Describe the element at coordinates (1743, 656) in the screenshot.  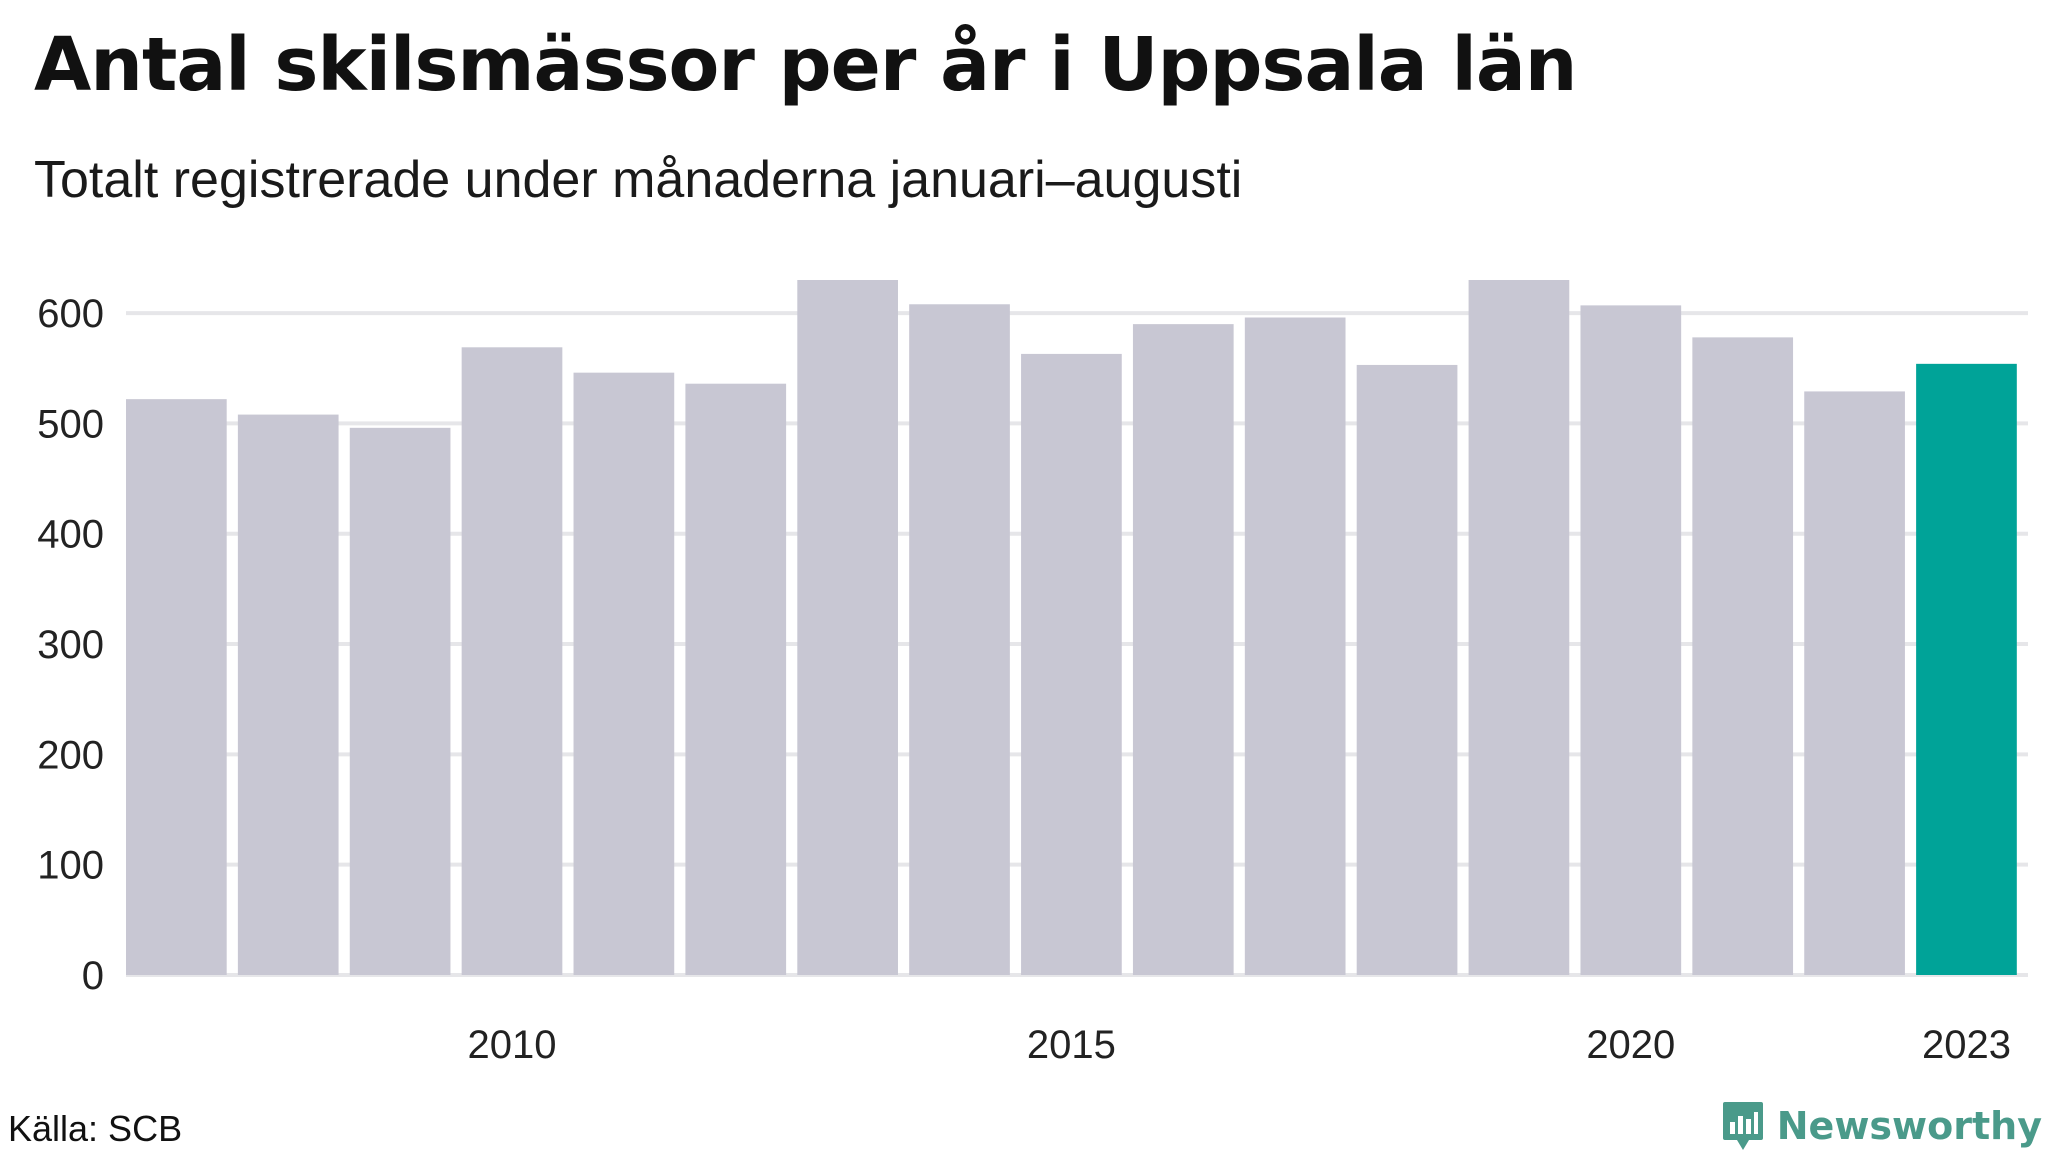
I see `bar-2021` at that location.